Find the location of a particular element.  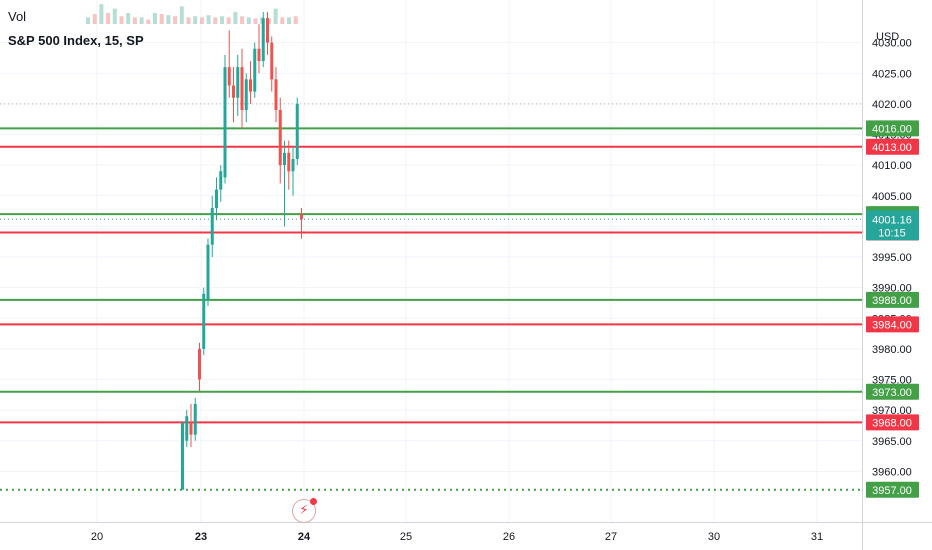

x-tick-label: 24 is located at coordinates (304, 537).